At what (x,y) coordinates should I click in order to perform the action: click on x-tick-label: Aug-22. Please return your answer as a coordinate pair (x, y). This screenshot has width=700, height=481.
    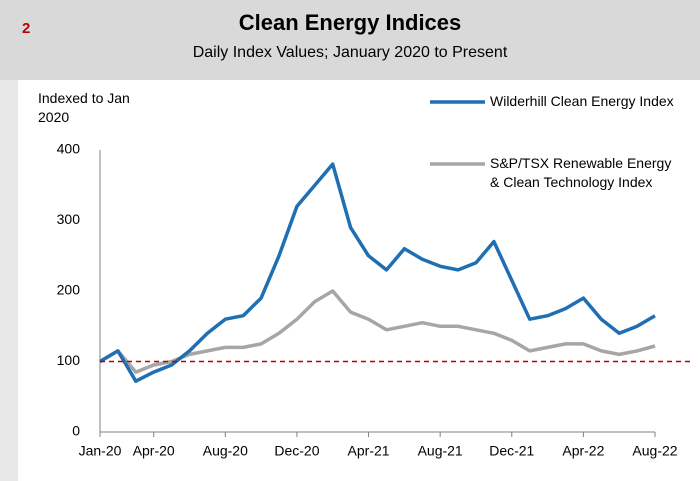
    Looking at the image, I should click on (654, 451).